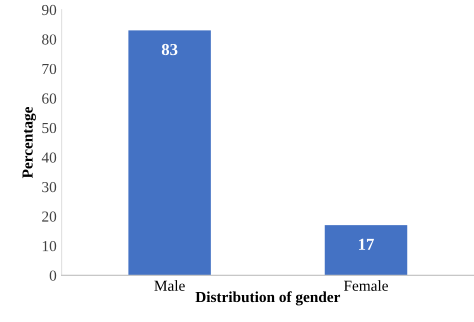 This screenshot has height=322, width=474. What do you see at coordinates (29, 142) in the screenshot?
I see `y-axis-title: Percentage` at bounding box center [29, 142].